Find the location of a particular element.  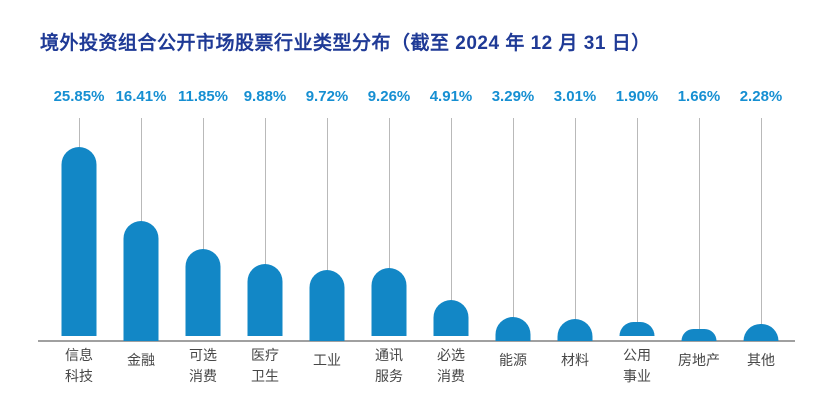

bar-value-label: 3.29% is located at coordinates (513, 96).